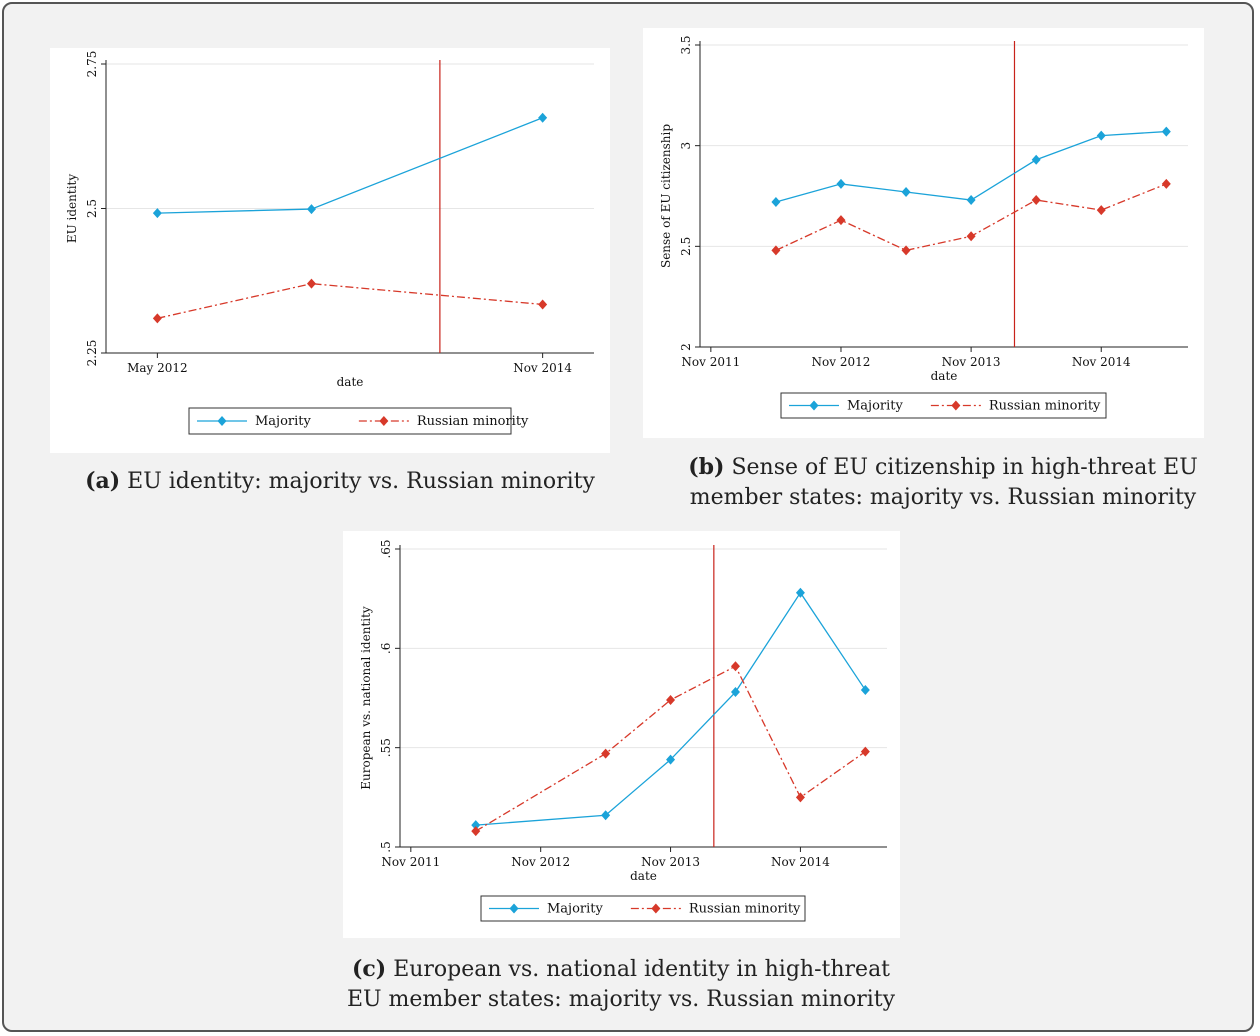 The image size is (1260, 1036). Describe the element at coordinates (92, 64) in the screenshot. I see `y-tick-label: 2.75` at that location.